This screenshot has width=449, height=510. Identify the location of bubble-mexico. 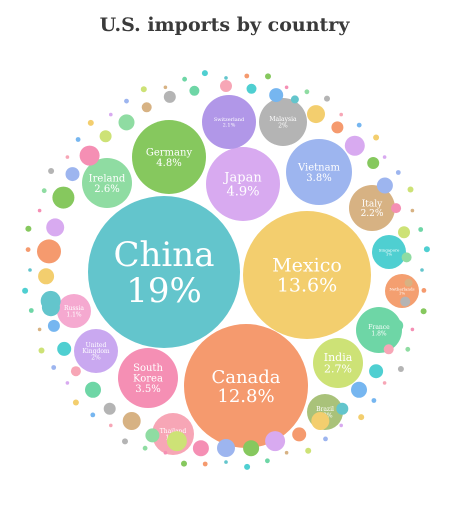
(307, 275).